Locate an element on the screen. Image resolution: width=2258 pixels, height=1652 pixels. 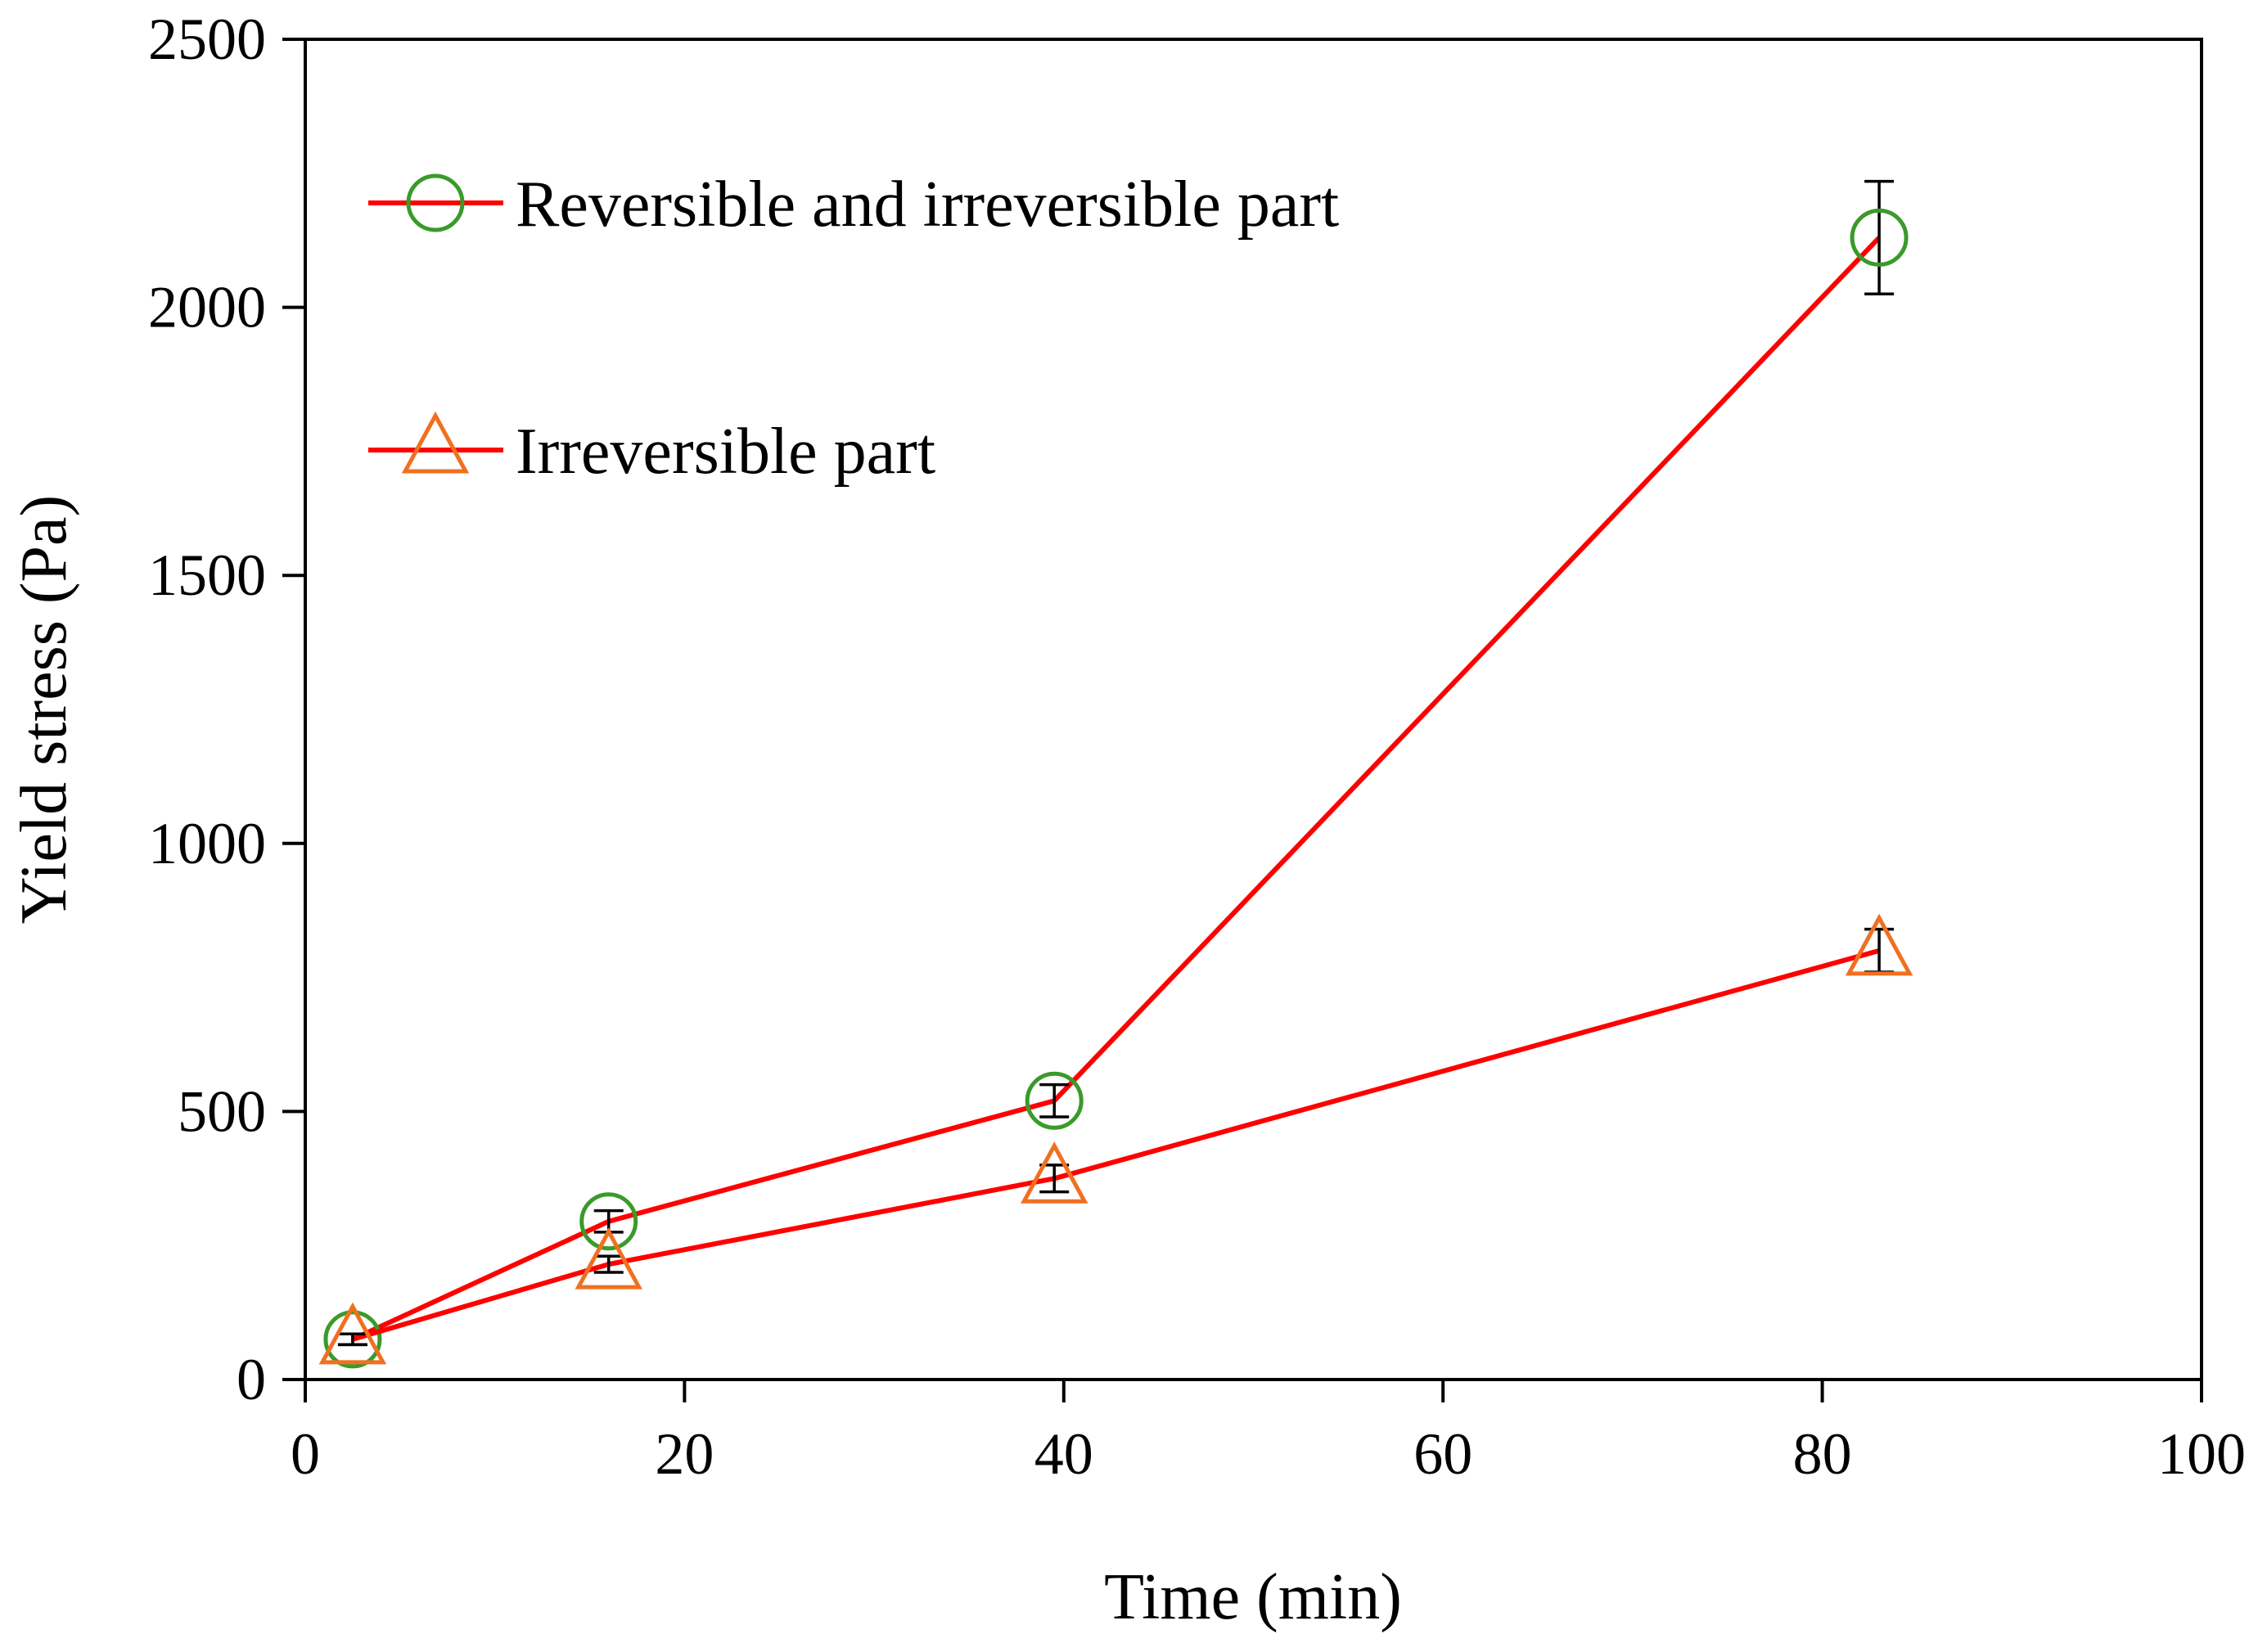
x-tick-label: 100 is located at coordinates (2201, 1454).